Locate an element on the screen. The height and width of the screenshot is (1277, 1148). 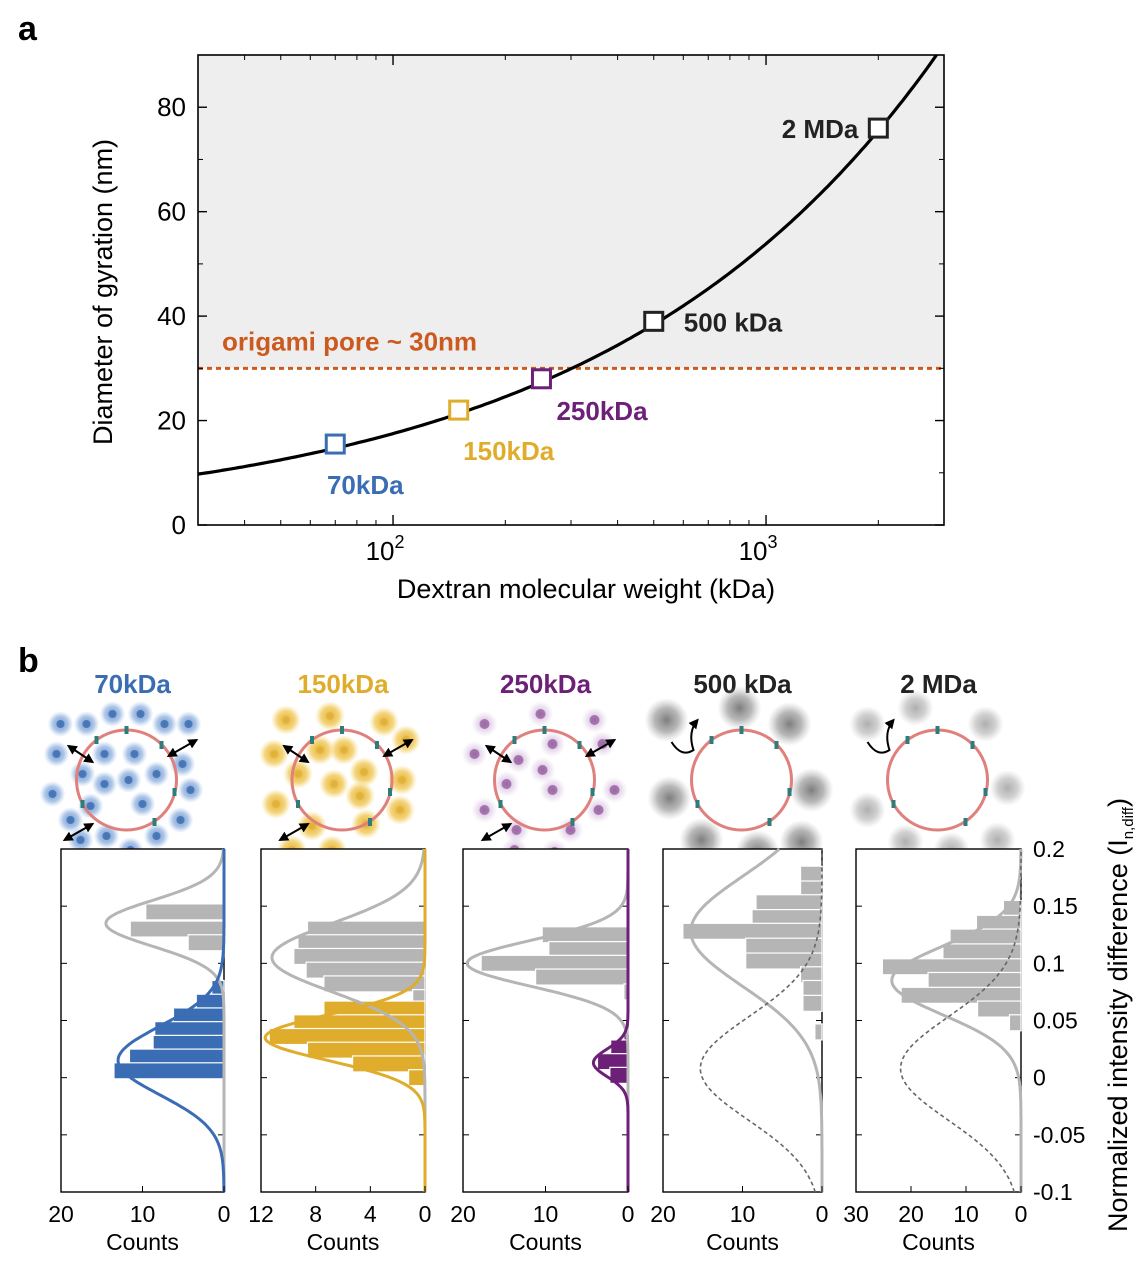
panel-a-letter: a is located at coordinates (28, 29).